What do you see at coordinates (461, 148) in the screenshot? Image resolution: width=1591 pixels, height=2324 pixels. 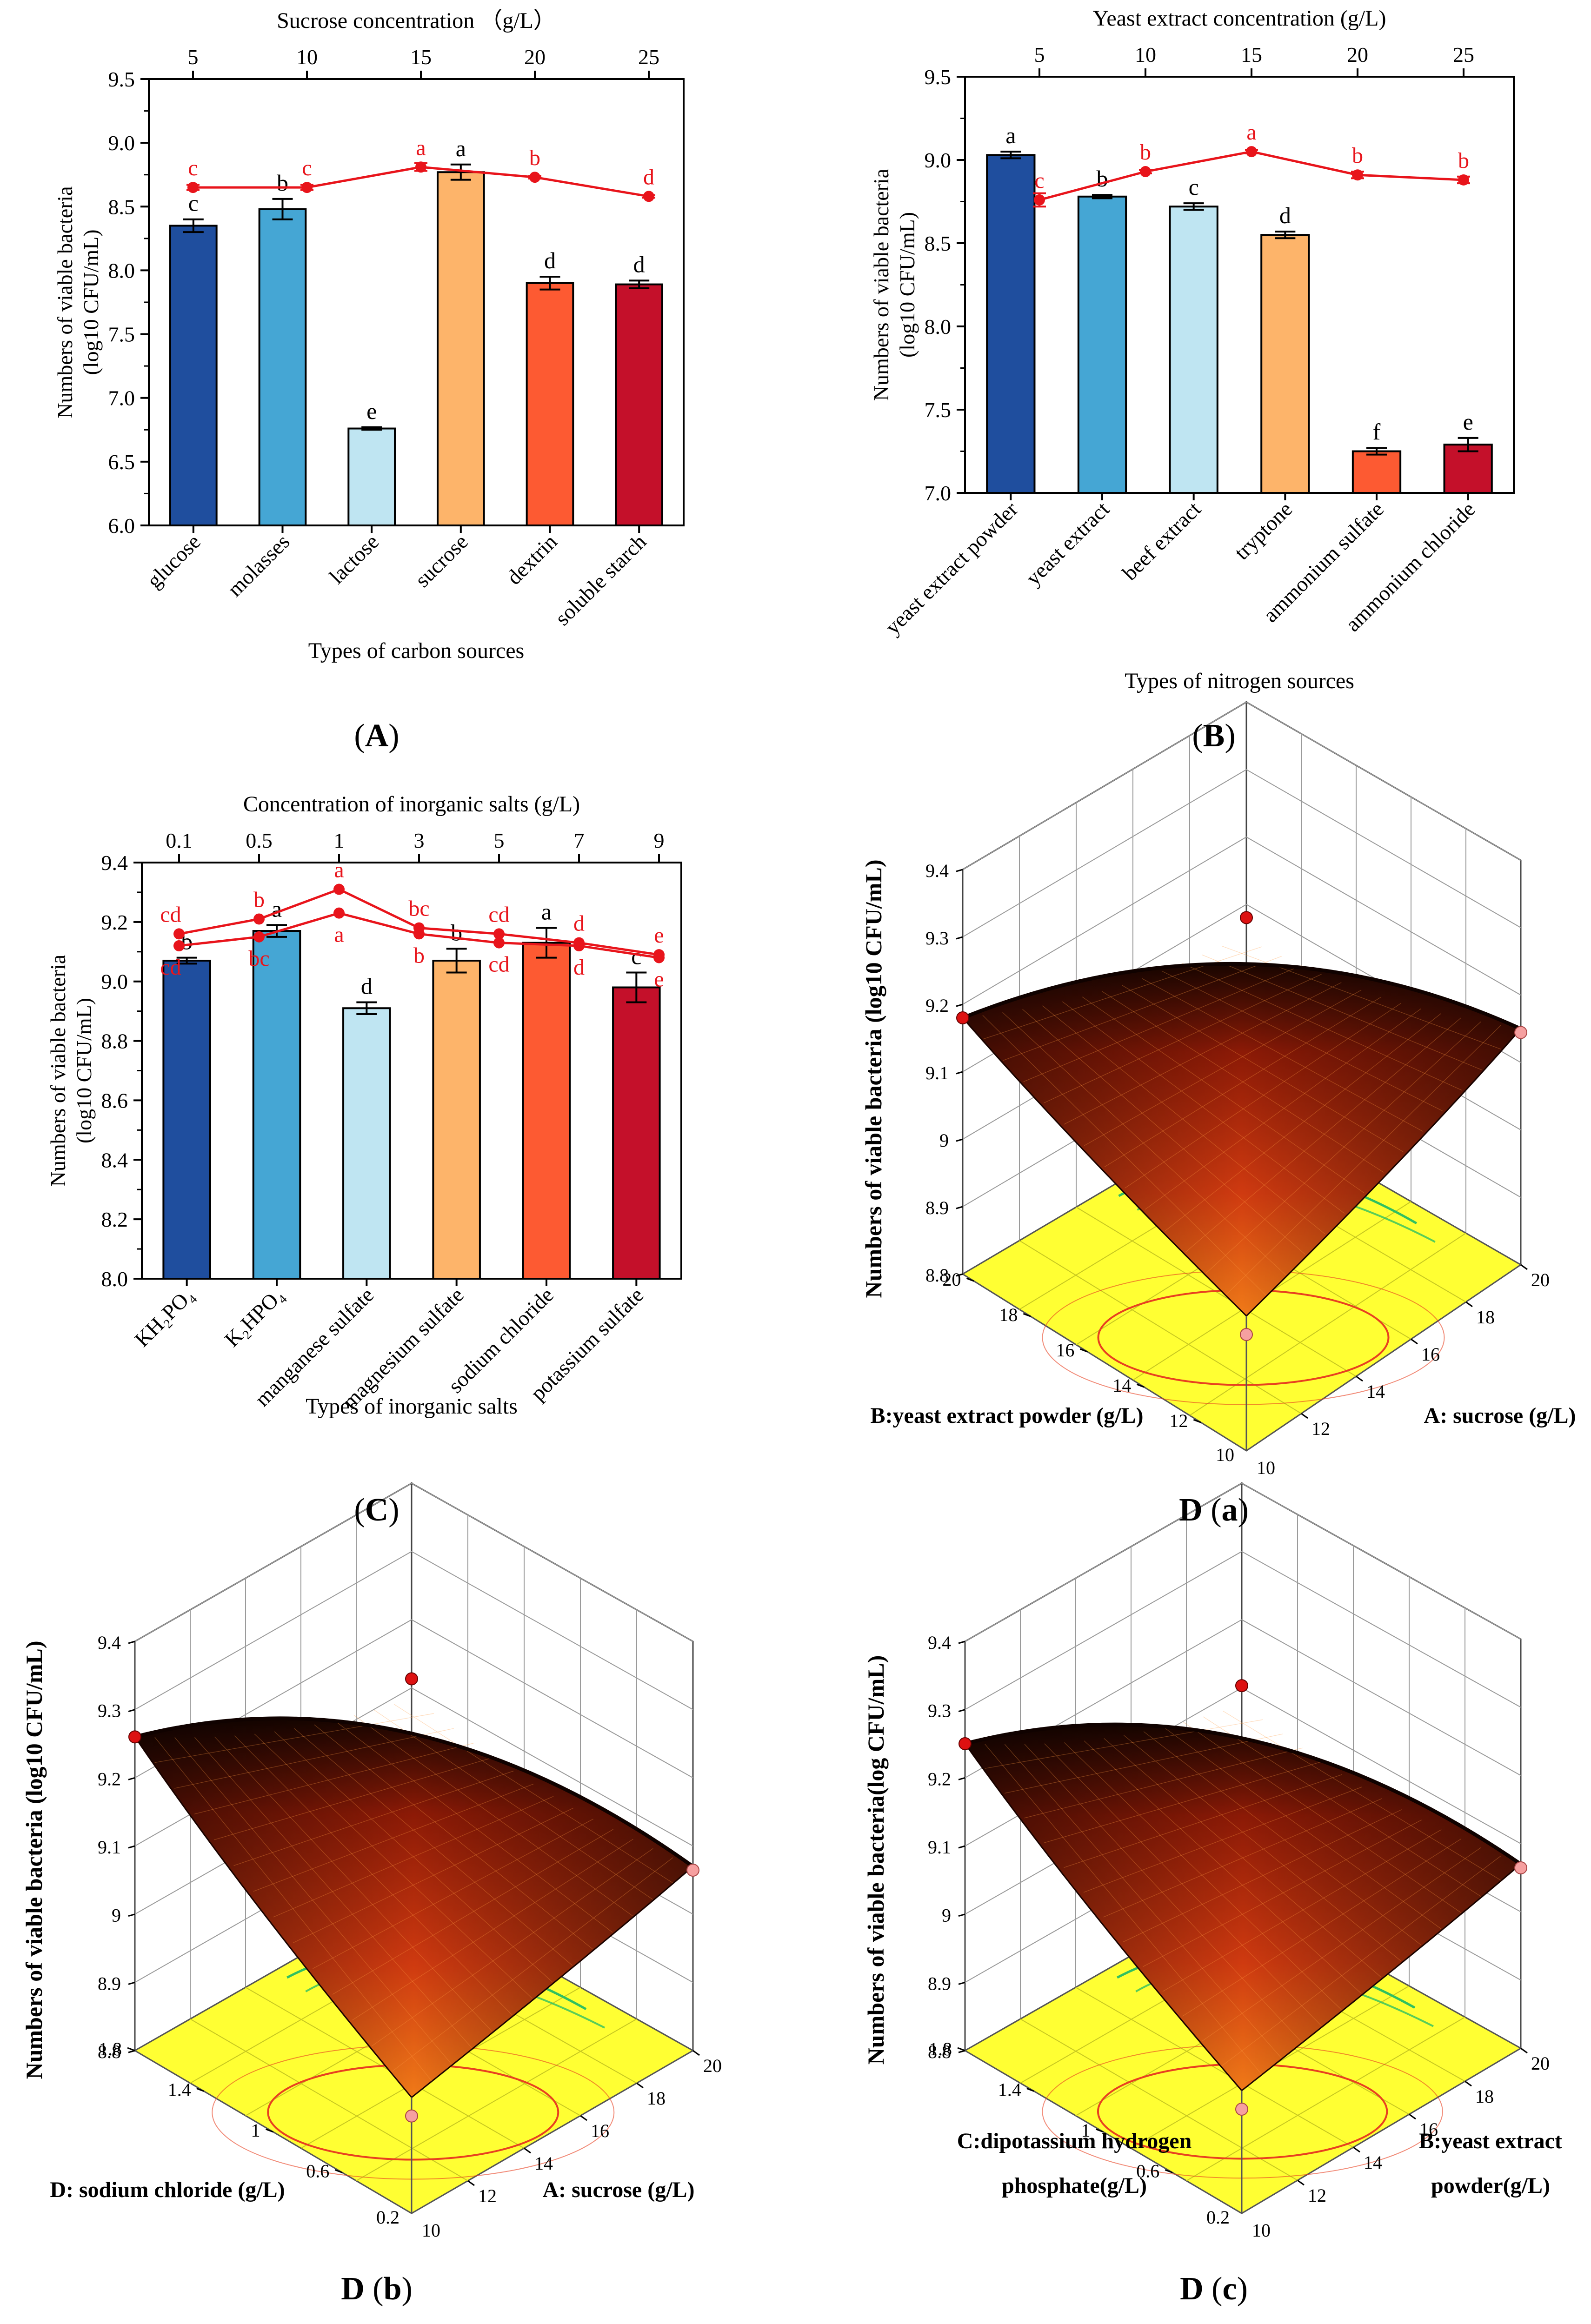 I see `bar-significance-letter: a` at bounding box center [461, 148].